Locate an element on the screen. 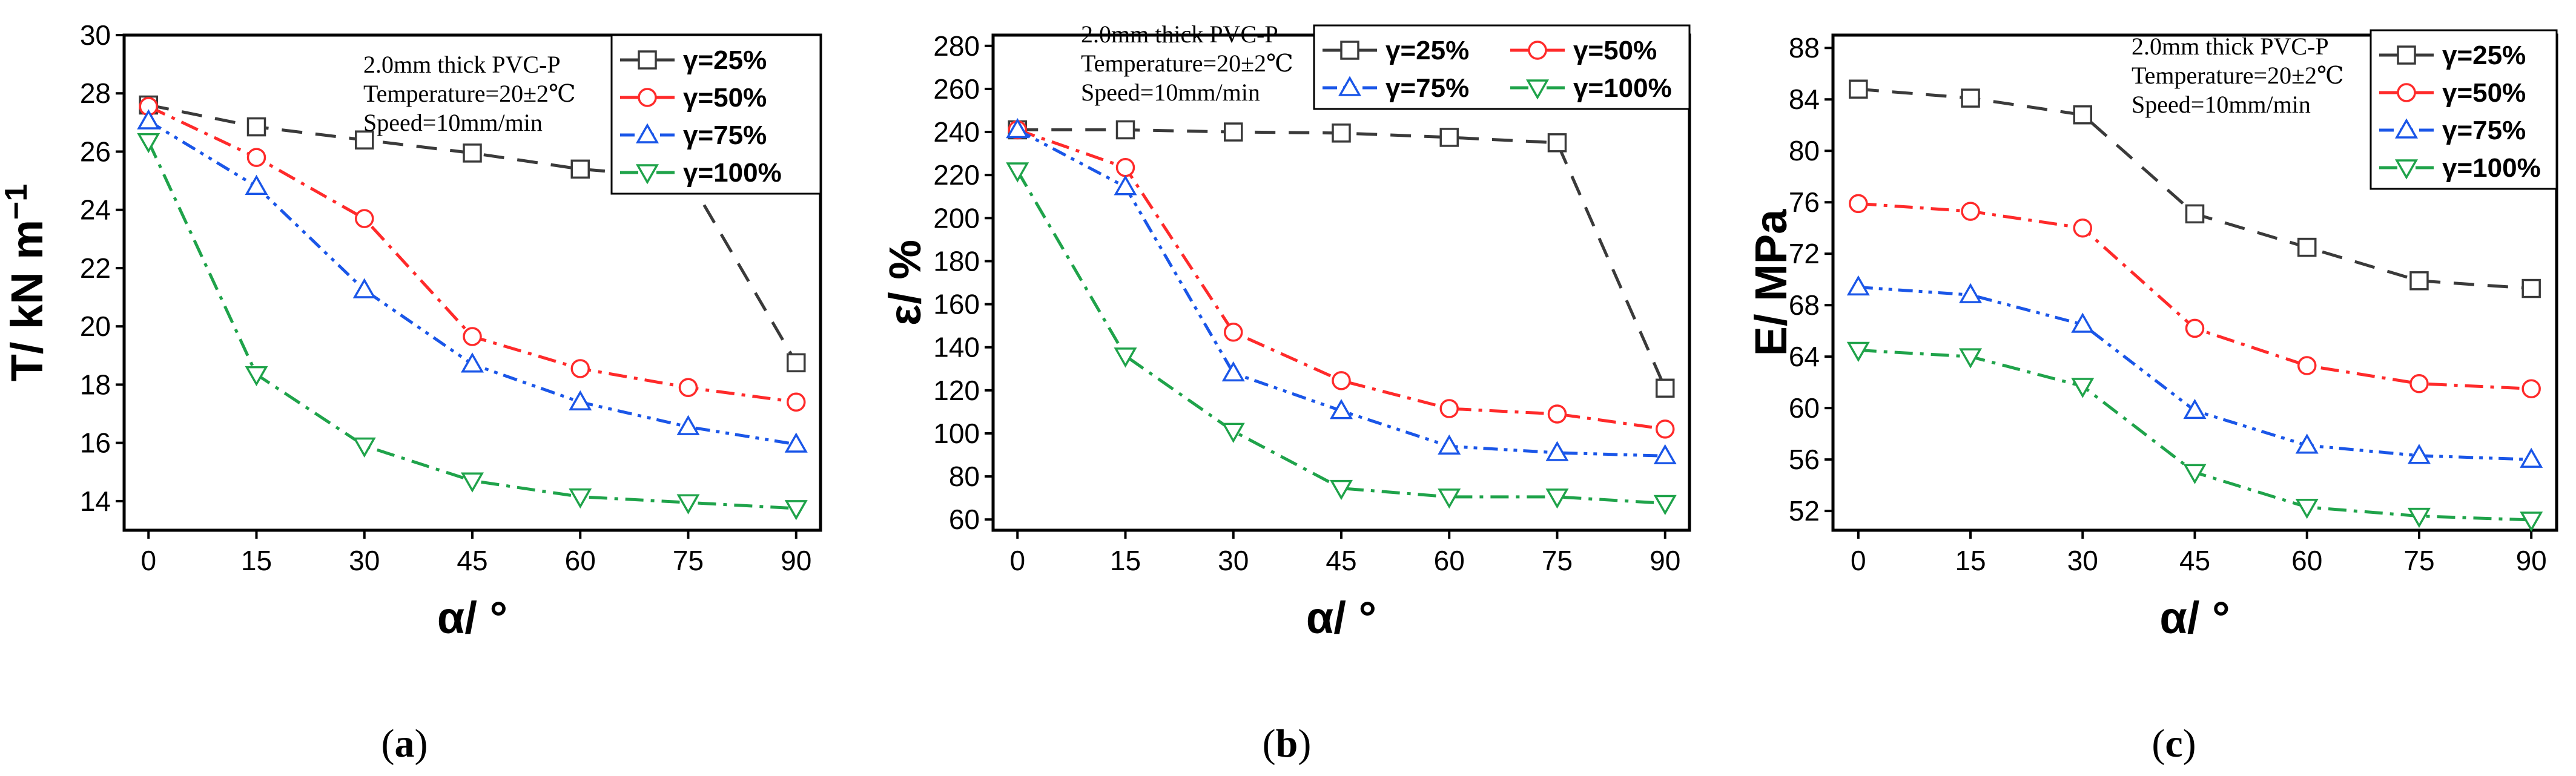 The height and width of the screenshot is (776, 2576). x-tick-label: 60 is located at coordinates (1449, 560).